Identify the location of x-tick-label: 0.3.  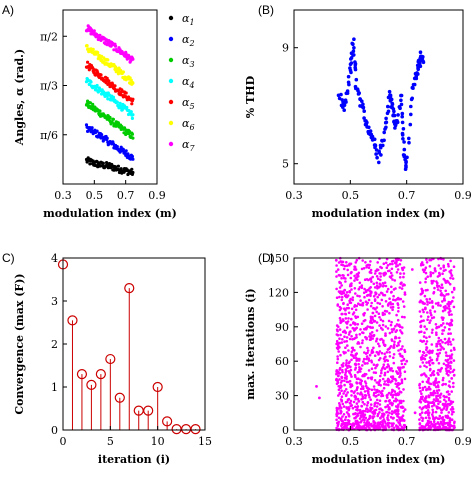
(294, 195).